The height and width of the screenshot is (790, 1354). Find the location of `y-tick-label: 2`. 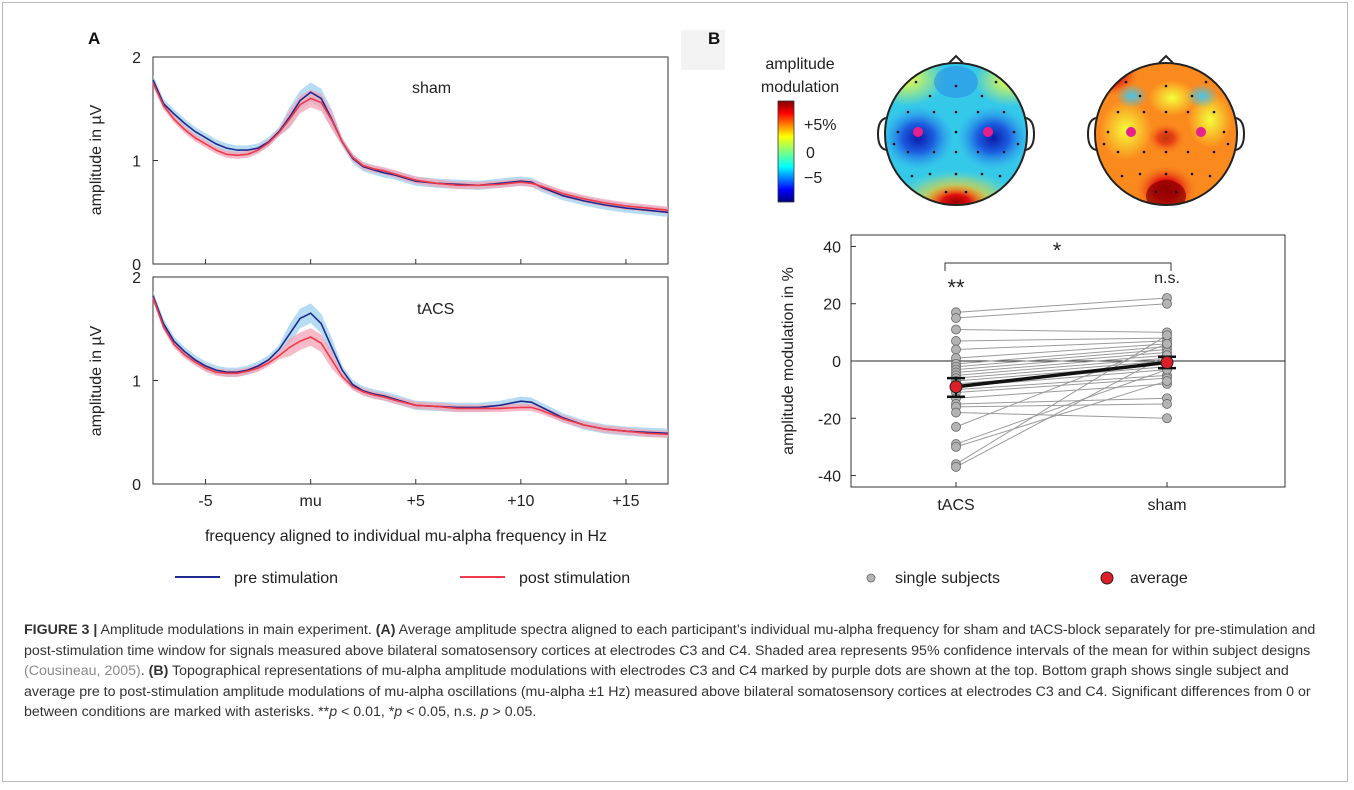

y-tick-label: 2 is located at coordinates (136, 278).